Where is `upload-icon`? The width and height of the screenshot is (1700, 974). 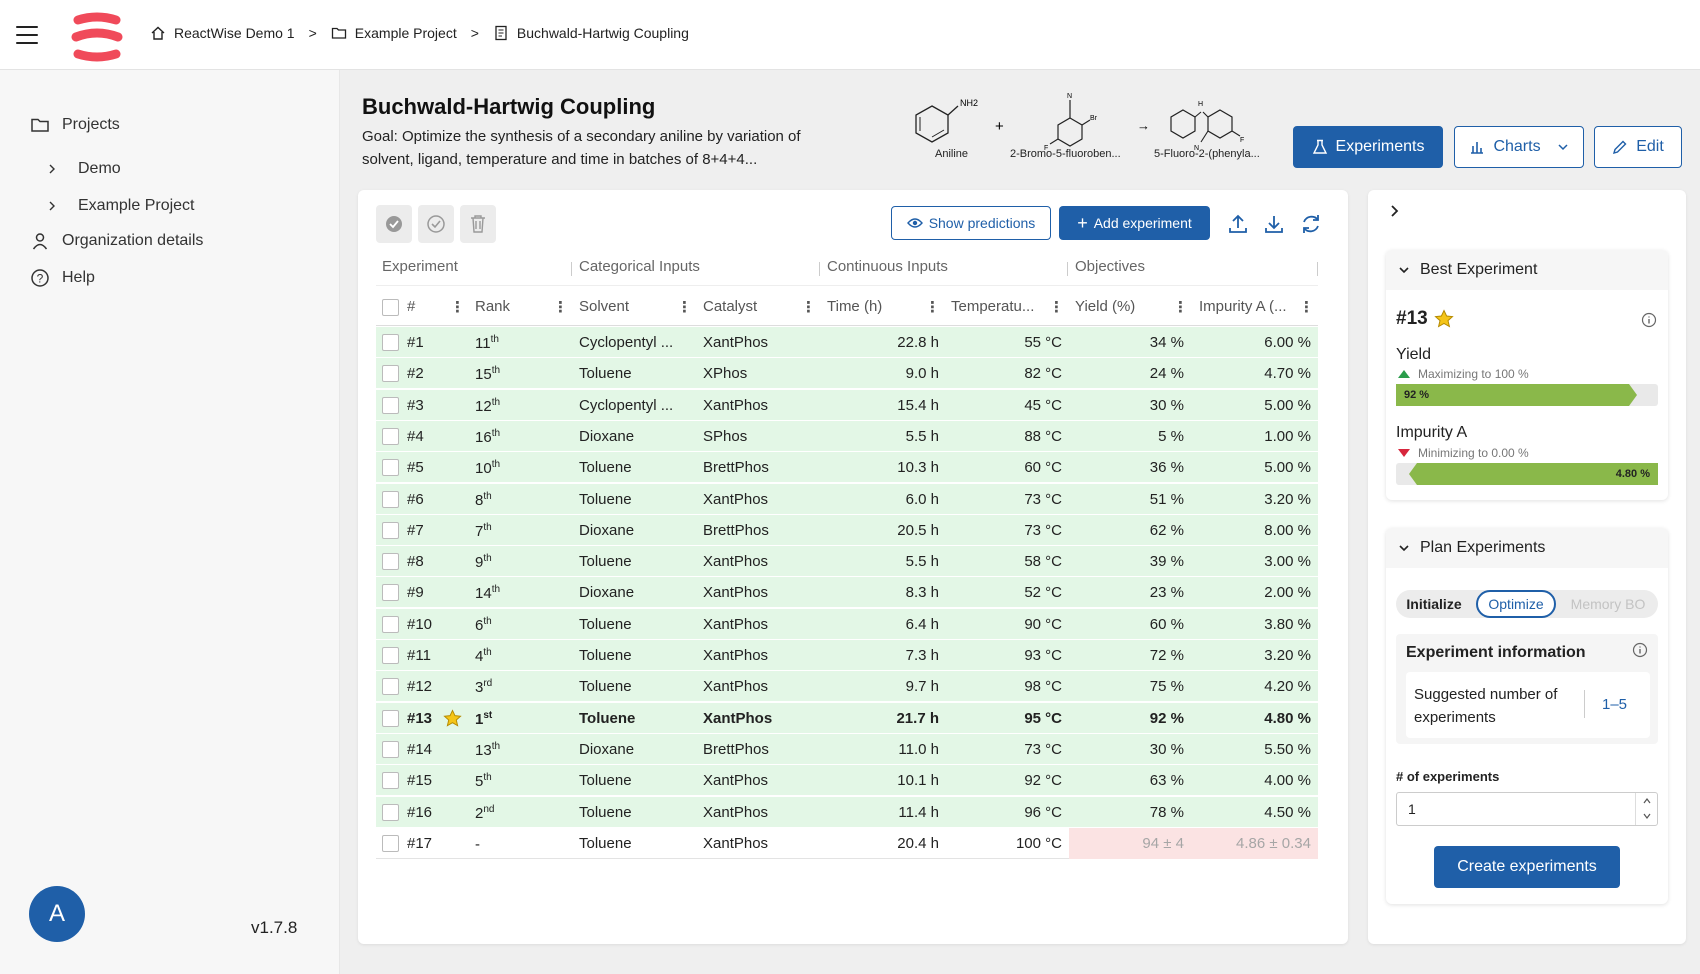 upload-icon is located at coordinates (1238, 224).